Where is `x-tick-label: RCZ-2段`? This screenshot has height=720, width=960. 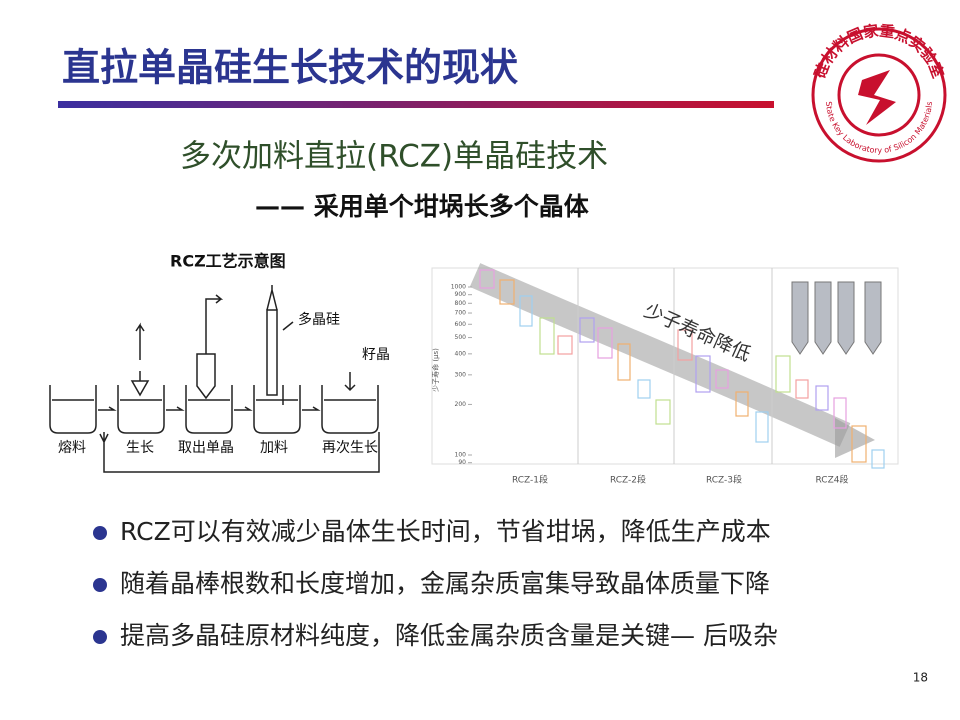 x-tick-label: RCZ-2段 is located at coordinates (628, 480).